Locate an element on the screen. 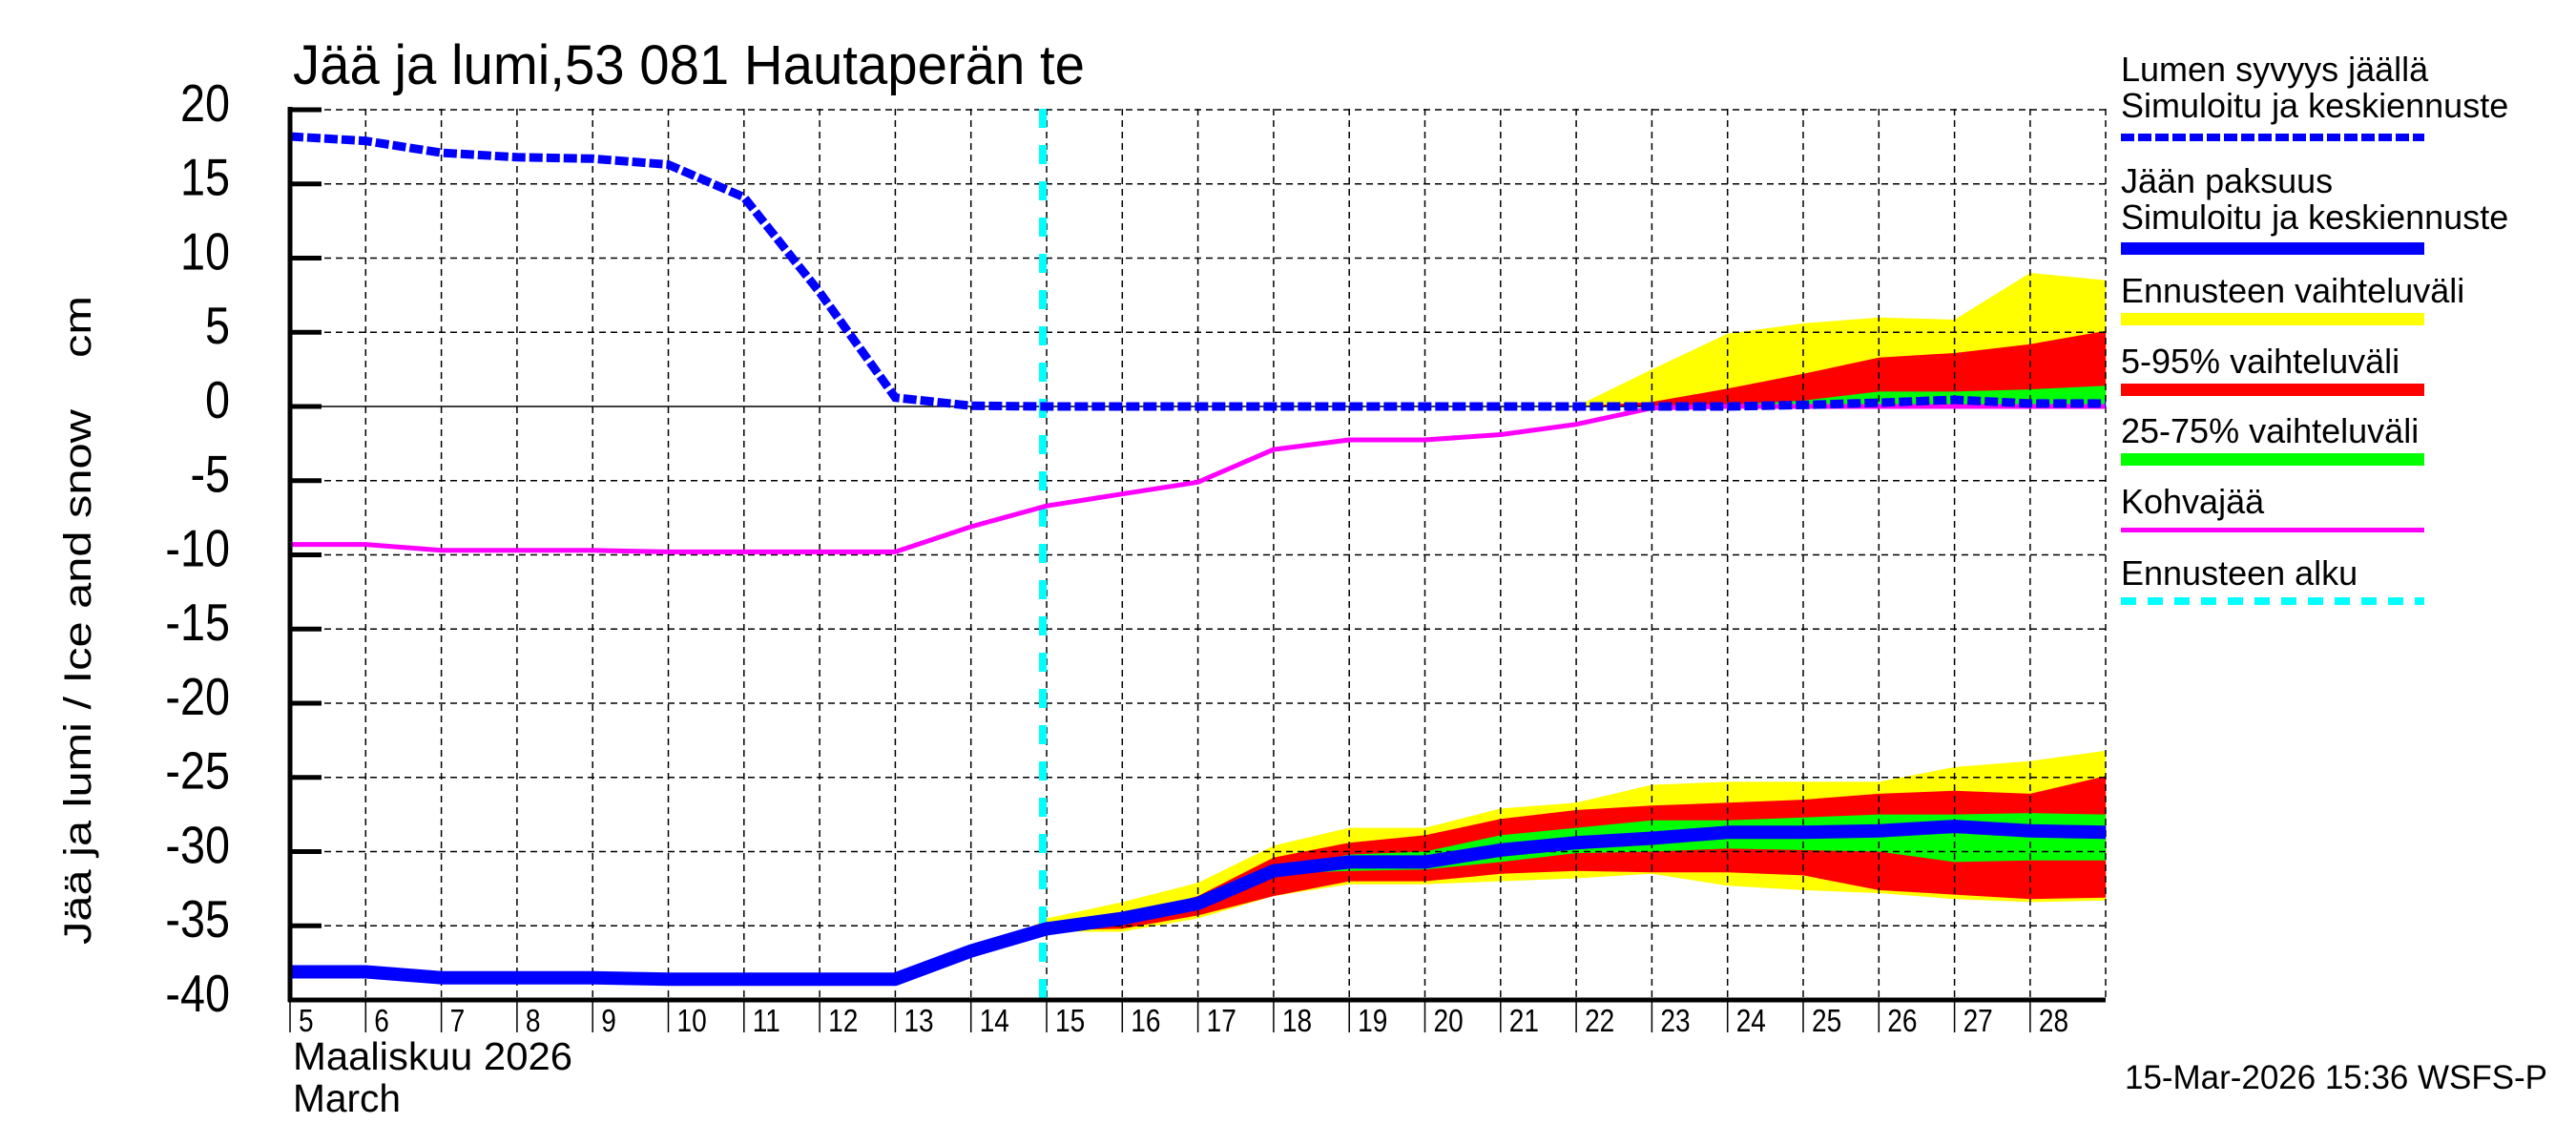  legend-label: Kohvajää is located at coordinates (2193, 501).